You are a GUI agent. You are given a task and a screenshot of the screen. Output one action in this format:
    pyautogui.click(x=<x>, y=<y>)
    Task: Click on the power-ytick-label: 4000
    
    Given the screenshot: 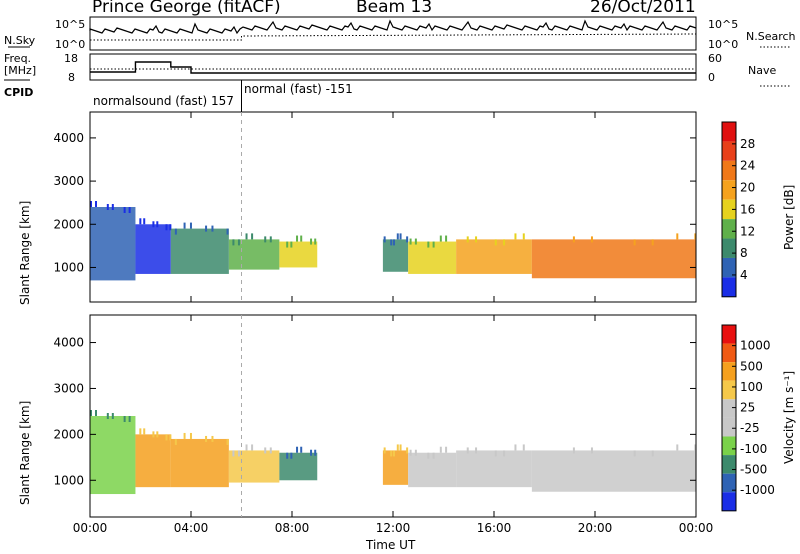 What is the action you would take?
    pyautogui.click(x=68, y=138)
    